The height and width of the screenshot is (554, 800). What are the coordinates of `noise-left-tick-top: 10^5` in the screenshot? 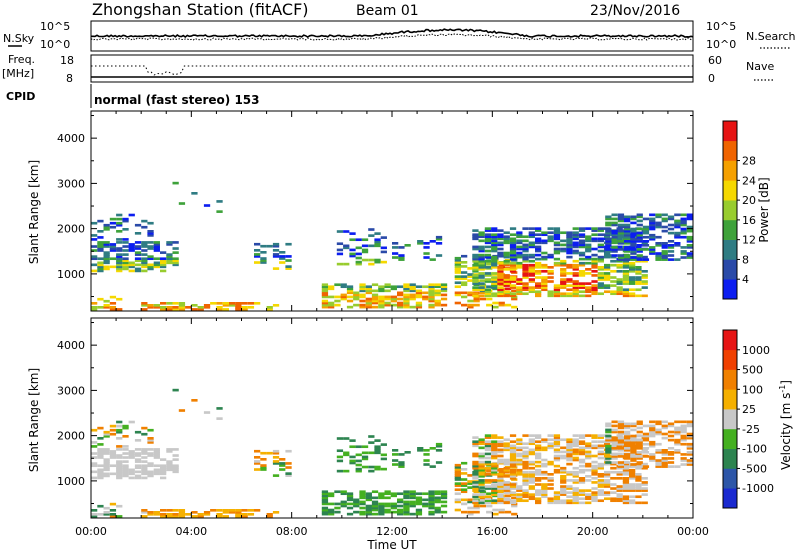 It's located at (55, 26).